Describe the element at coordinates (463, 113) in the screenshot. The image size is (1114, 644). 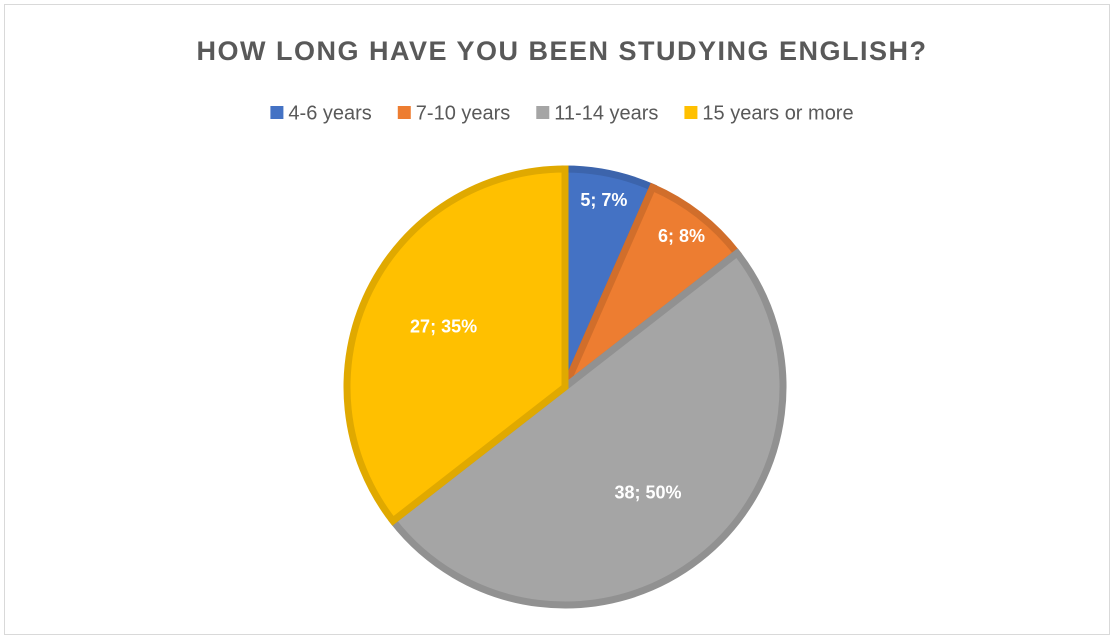
I see `legend-label: 7-10 years` at that location.